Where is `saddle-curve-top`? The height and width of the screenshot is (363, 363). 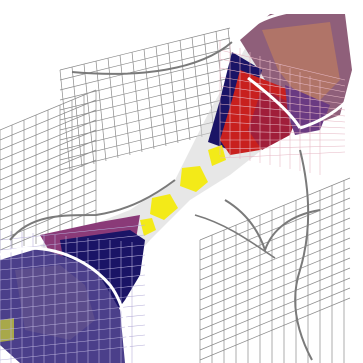 saddle-curve-top is located at coordinates (152, 58).